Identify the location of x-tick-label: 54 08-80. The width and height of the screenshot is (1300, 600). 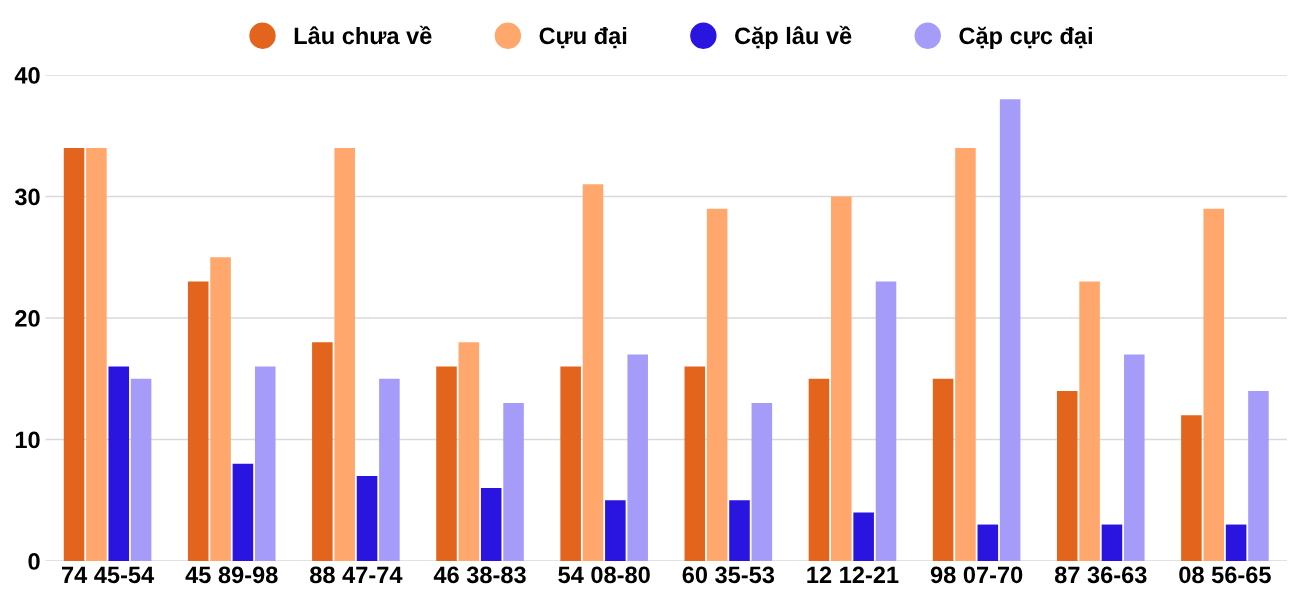
(604, 575).